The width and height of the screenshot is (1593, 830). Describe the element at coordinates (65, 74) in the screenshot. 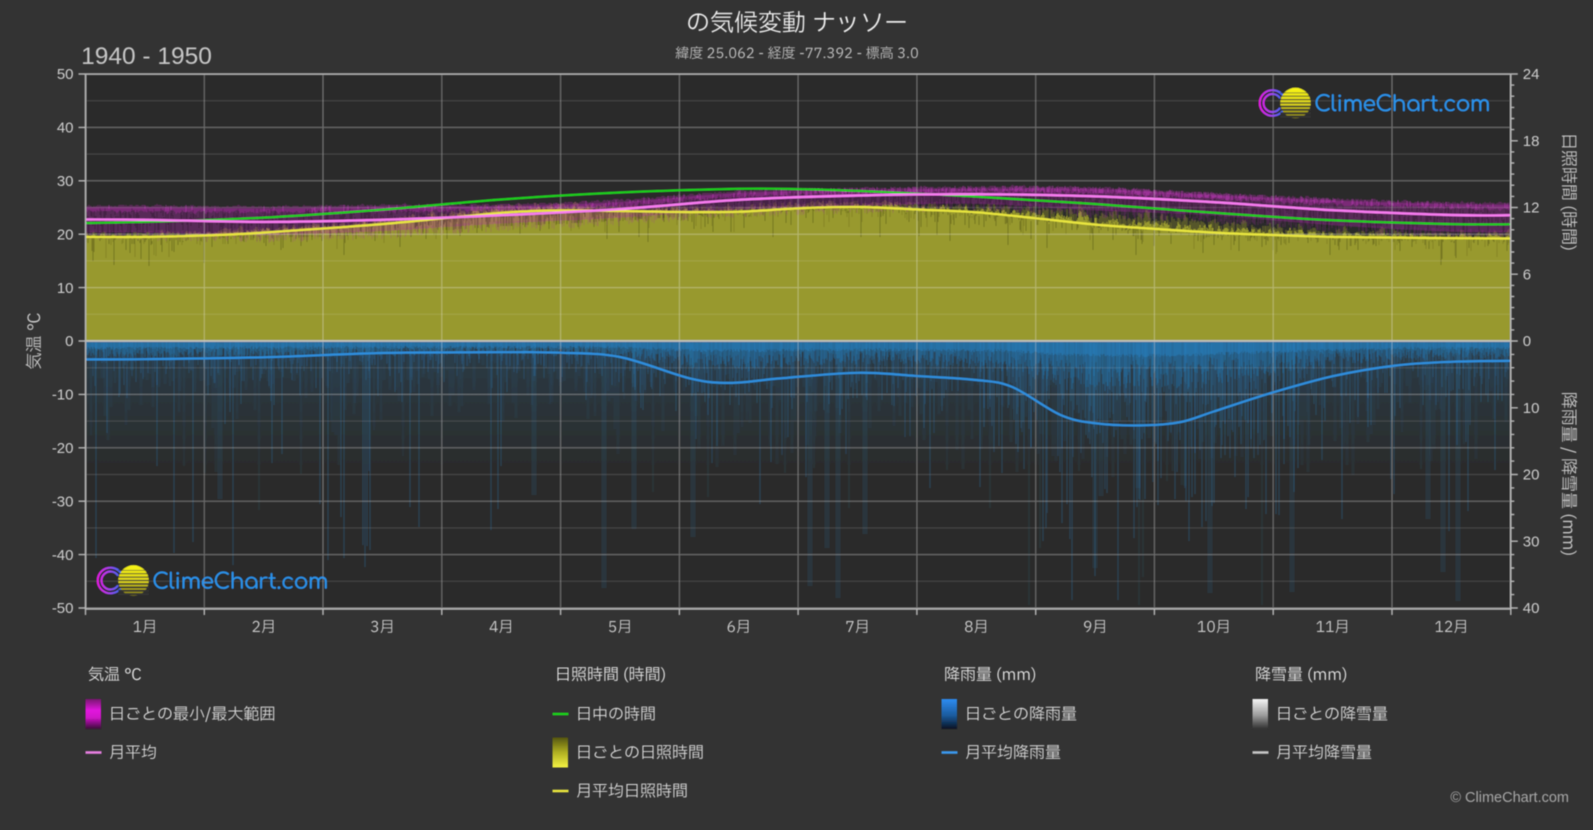

I see `svg-text: 50` at that location.